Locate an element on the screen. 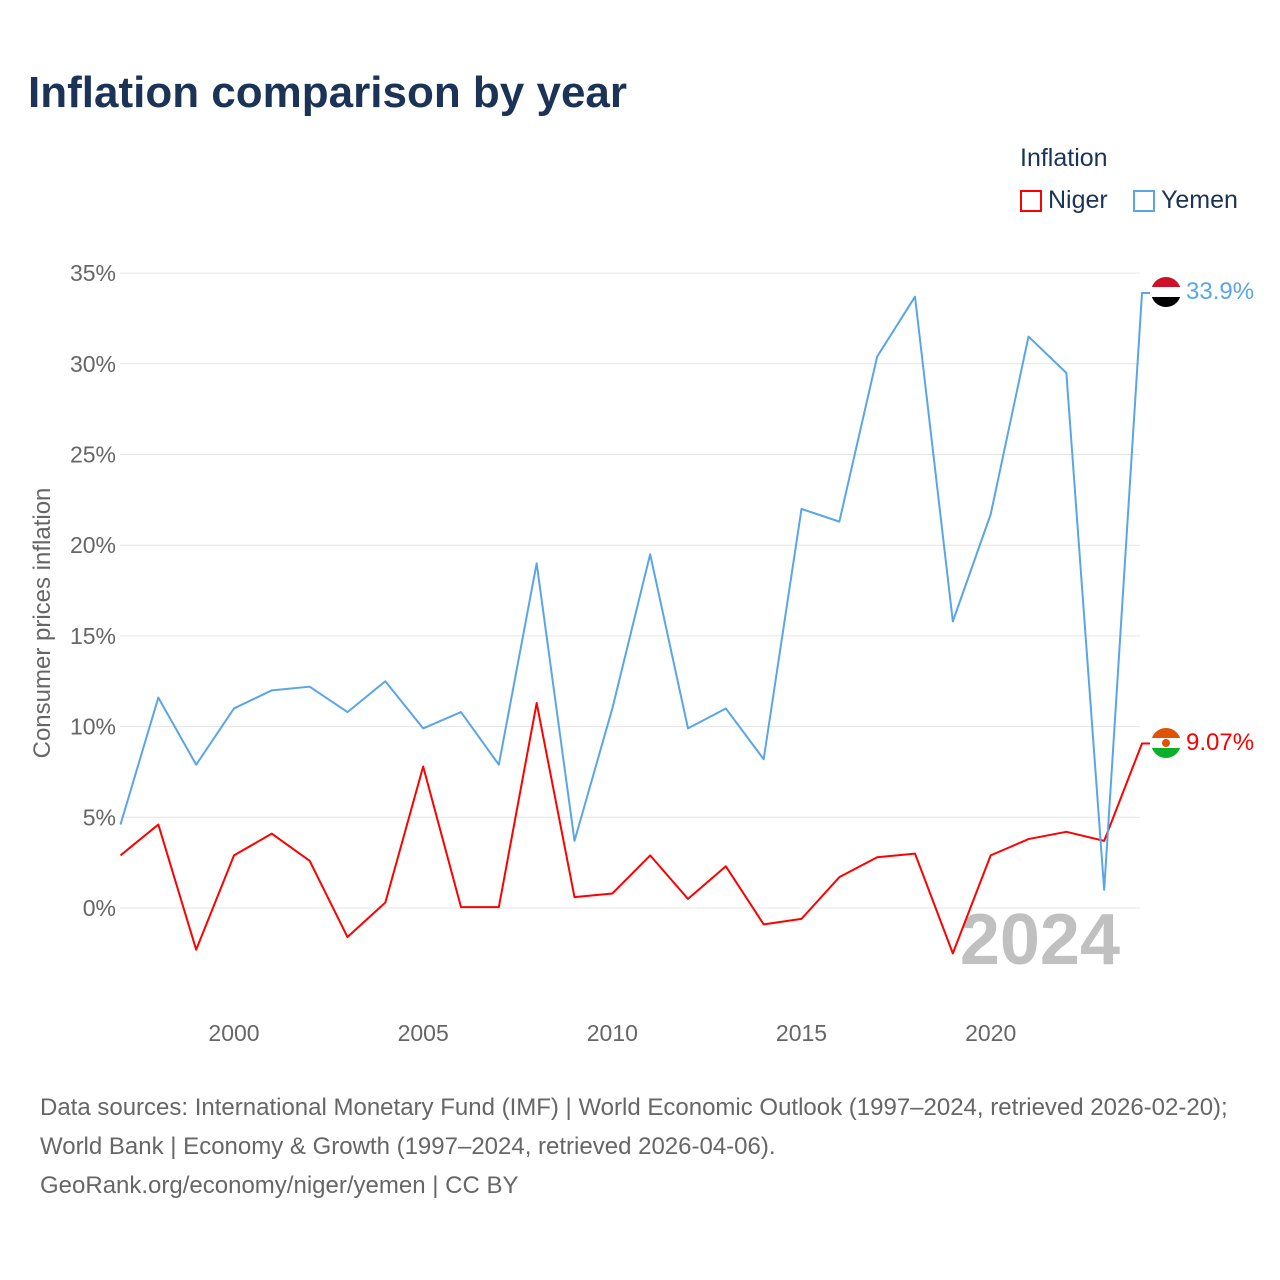 The height and width of the screenshot is (1280, 1280). legend-swatch-niger is located at coordinates (1031, 200).